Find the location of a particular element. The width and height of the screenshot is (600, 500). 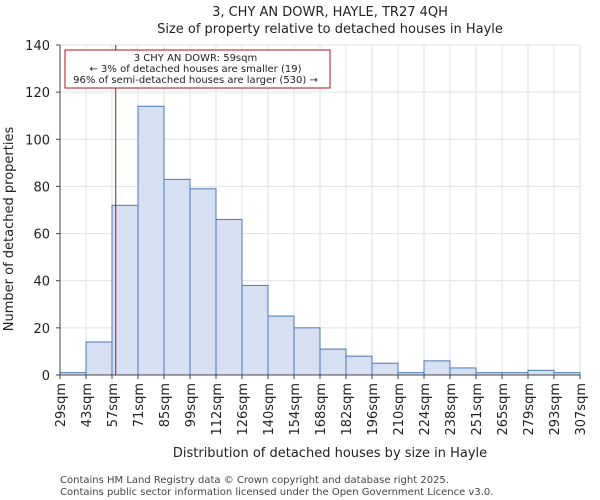

bar-112sqm is located at coordinates (229, 297).